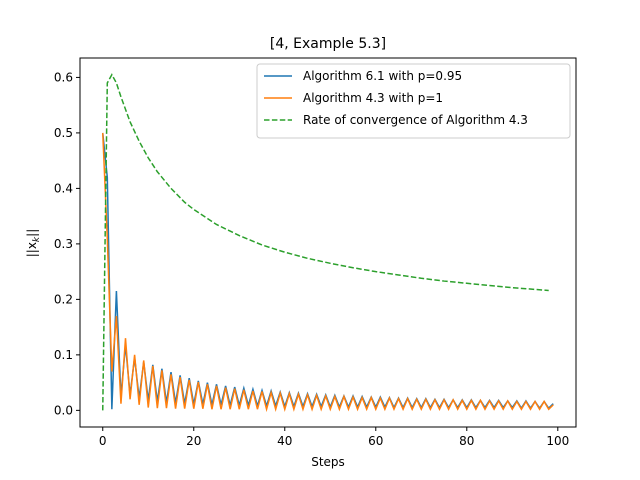  I want to click on x-tick-label: 60, so click(375, 441).